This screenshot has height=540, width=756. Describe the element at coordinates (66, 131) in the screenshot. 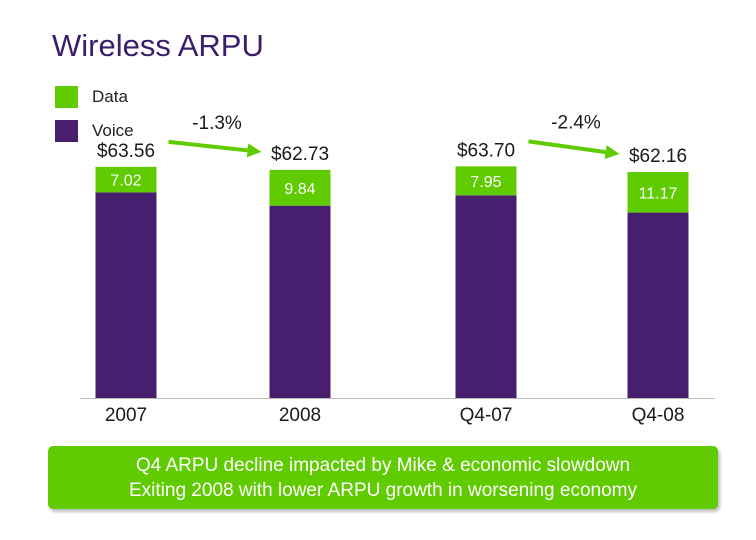

I see `legend-swatch-voice` at that location.